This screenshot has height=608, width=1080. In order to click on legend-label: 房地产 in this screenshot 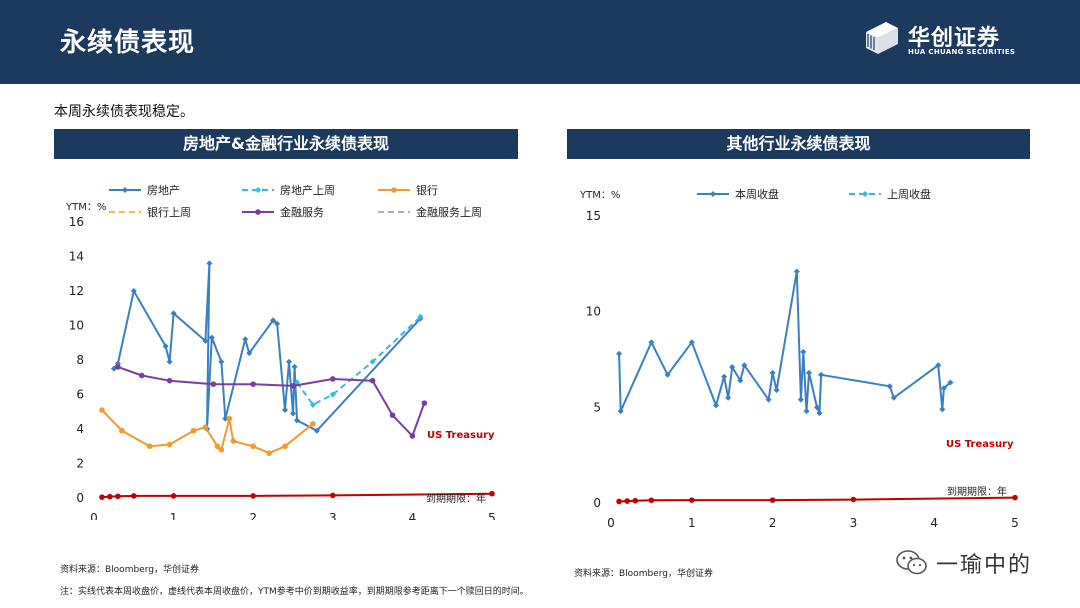, I will do `click(163, 190)`.